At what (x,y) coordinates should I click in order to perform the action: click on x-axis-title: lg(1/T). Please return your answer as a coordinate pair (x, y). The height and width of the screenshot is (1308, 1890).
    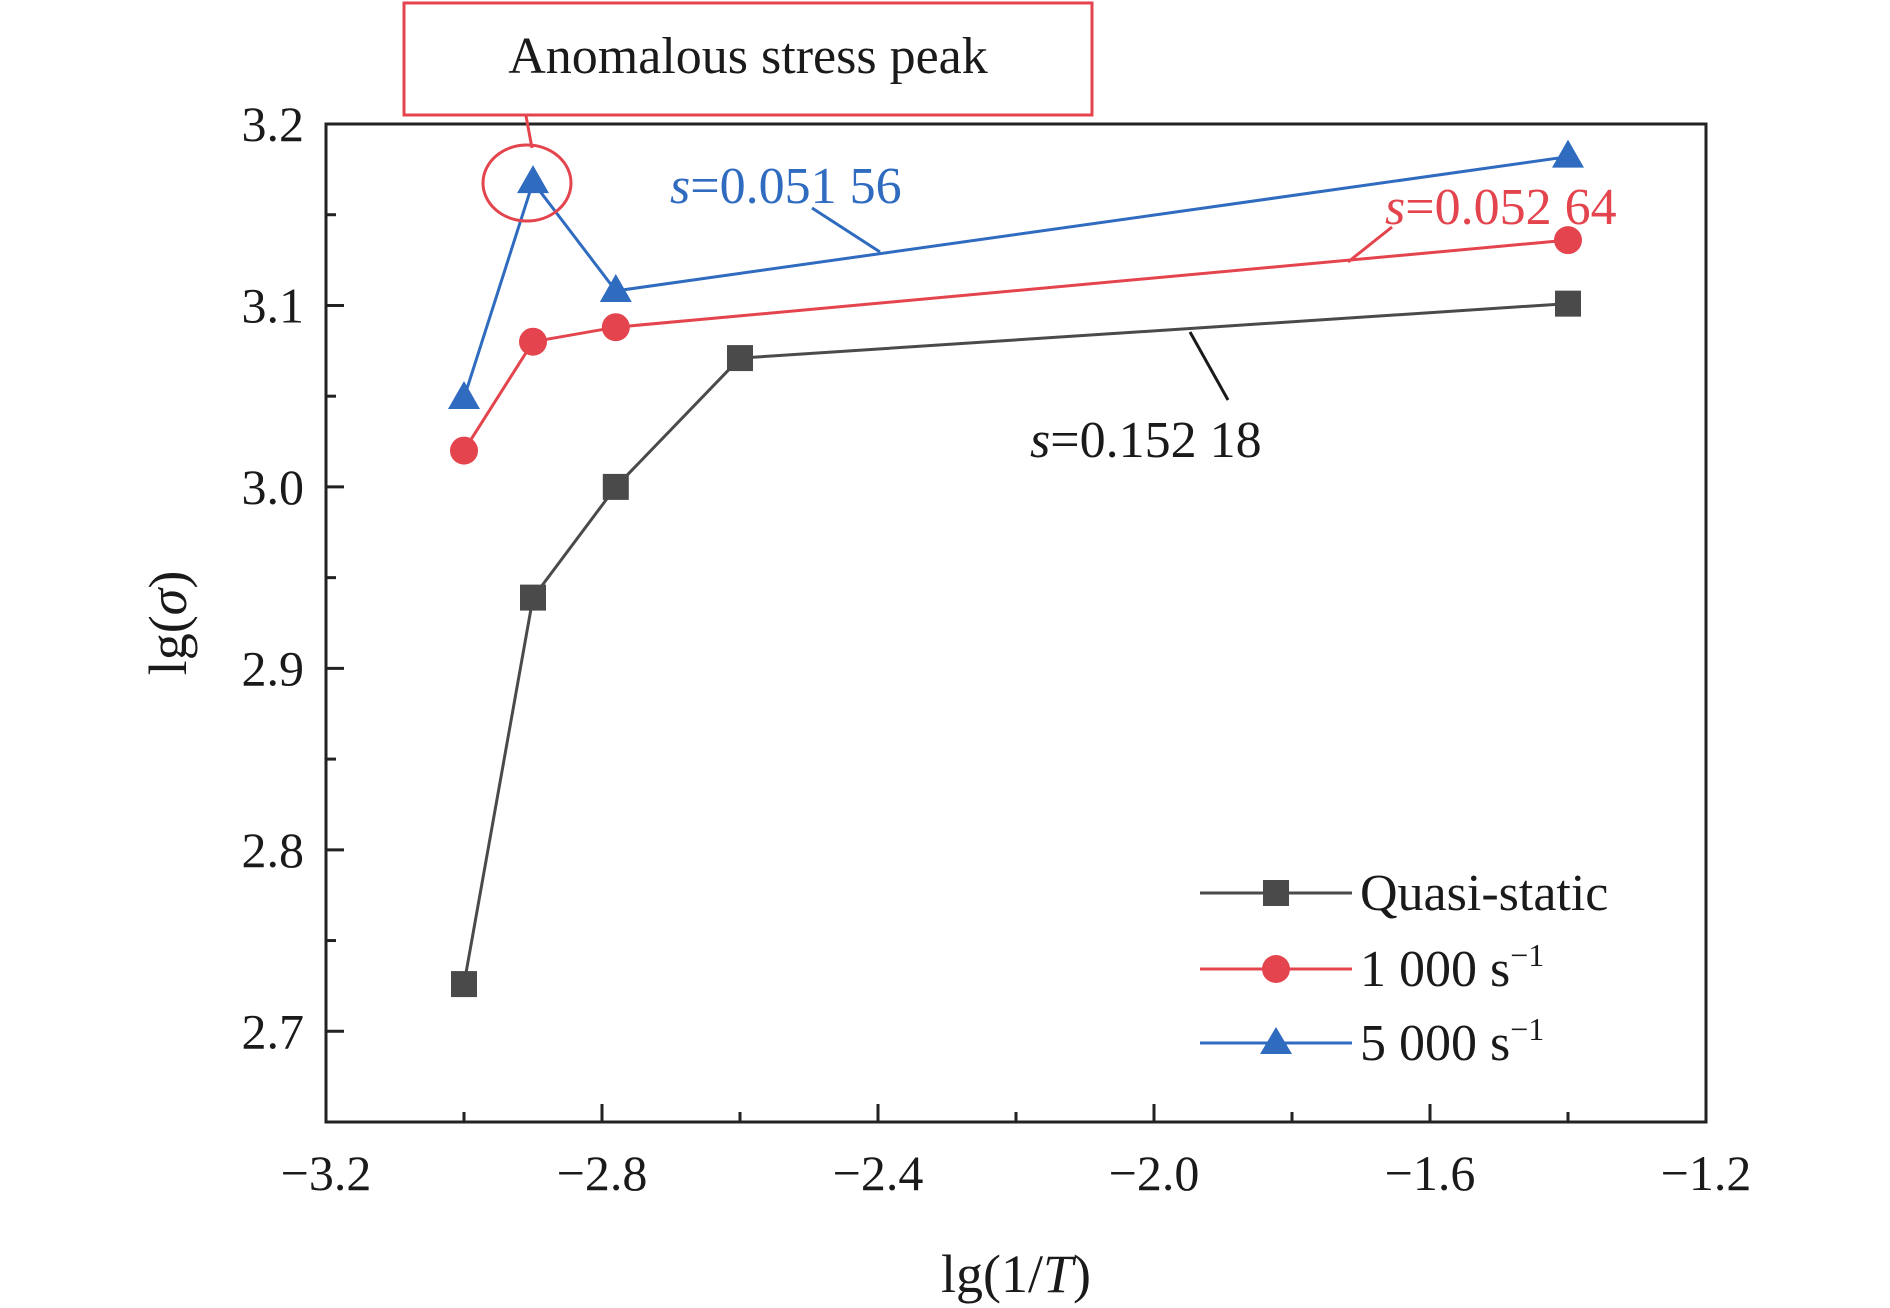
    Looking at the image, I should click on (1016, 1274).